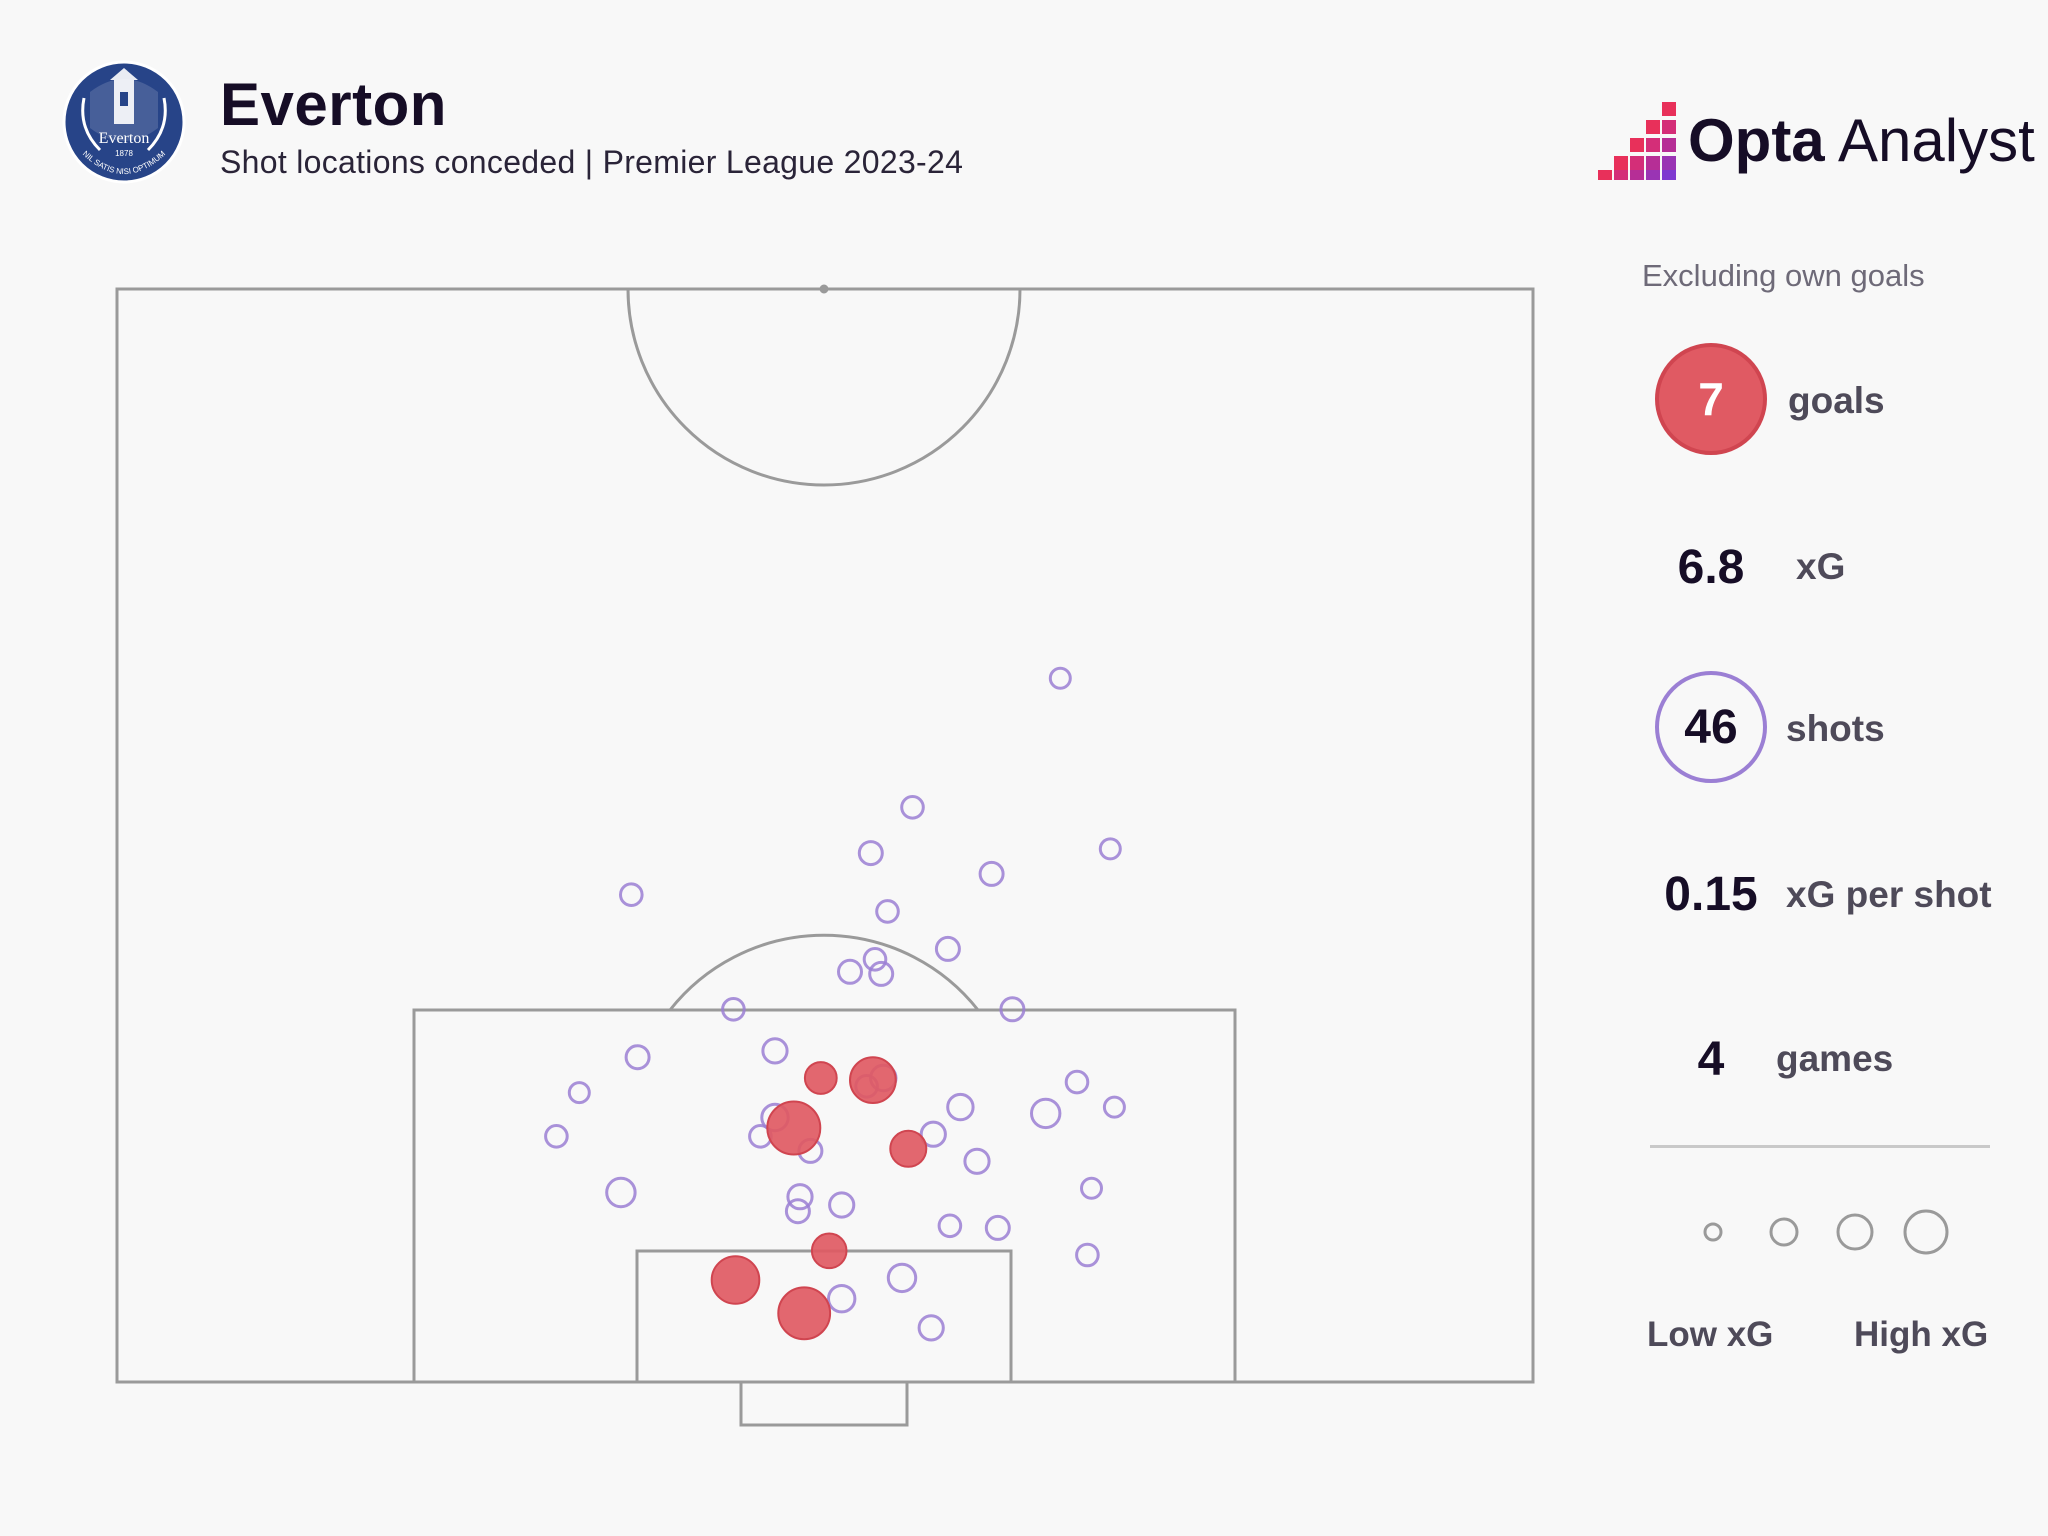 Image resolution: width=2048 pixels, height=1536 pixels. Describe the element at coordinates (819, 1198) in the screenshot. I see `goals-layer` at that location.